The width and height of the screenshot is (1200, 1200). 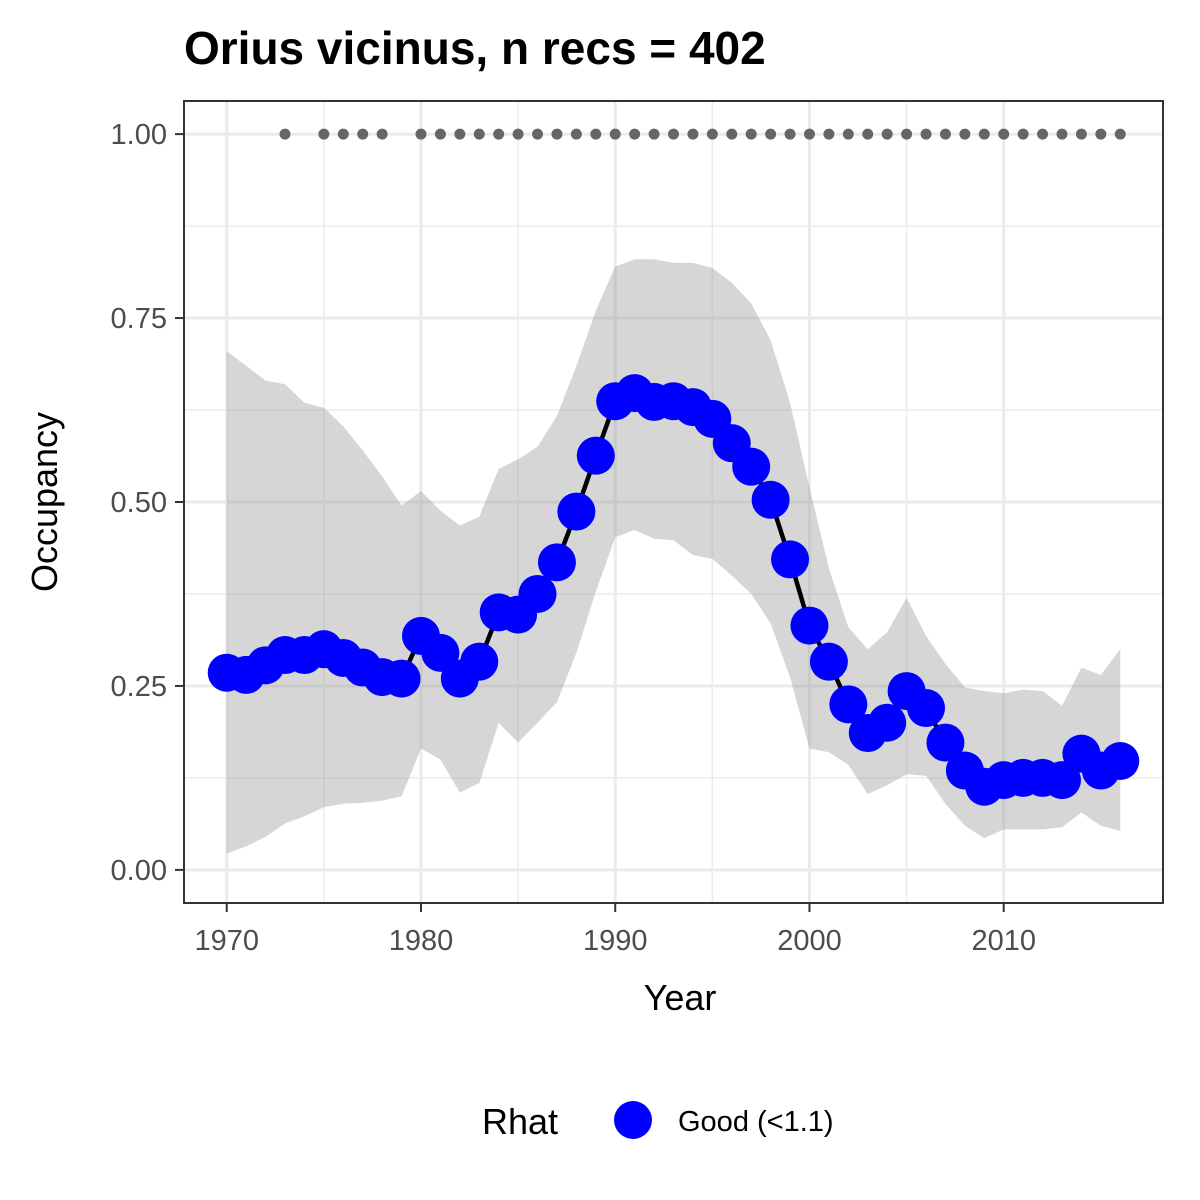 What do you see at coordinates (633, 1120) in the screenshot?
I see `legend-key-good` at bounding box center [633, 1120].